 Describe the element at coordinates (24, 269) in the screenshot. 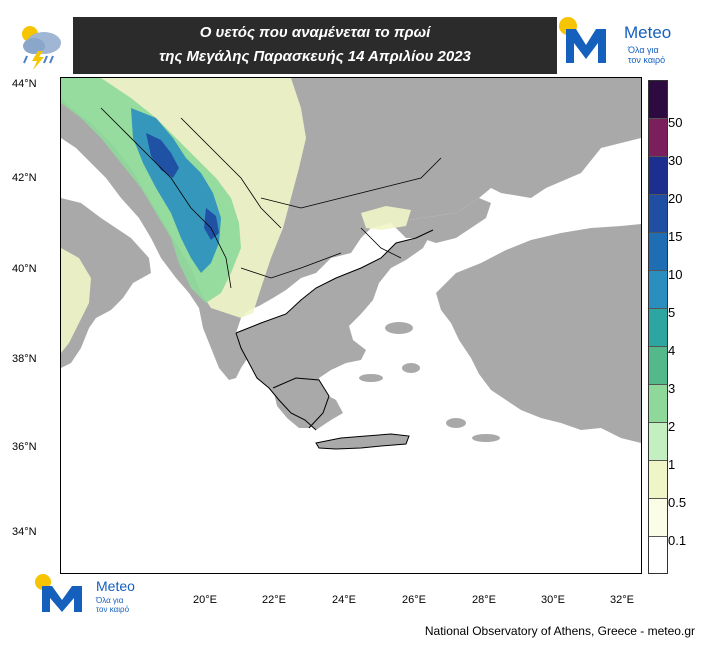

I see `lat-label: 40°N` at that location.